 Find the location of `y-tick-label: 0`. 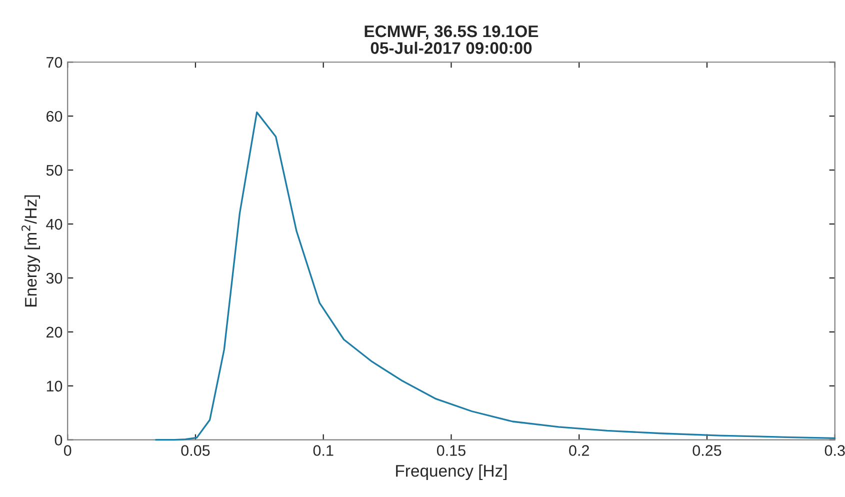

y-tick-label: 0 is located at coordinates (58, 440).